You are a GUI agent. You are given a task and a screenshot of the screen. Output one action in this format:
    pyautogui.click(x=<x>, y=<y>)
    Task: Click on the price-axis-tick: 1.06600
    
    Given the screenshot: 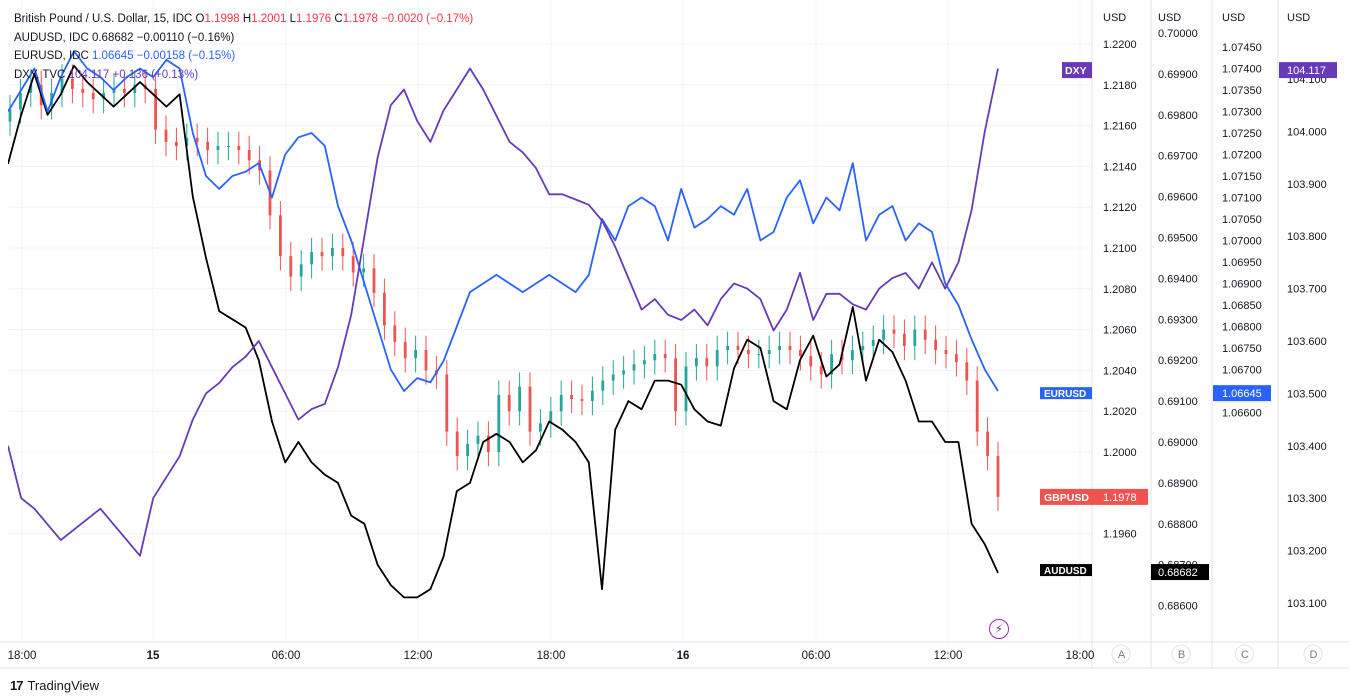 What is the action you would take?
    pyautogui.click(x=1242, y=414)
    